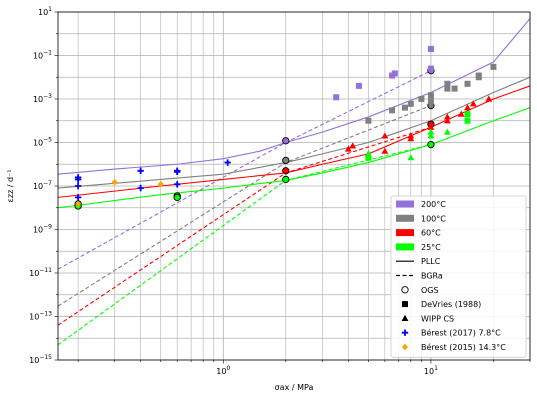 The height and width of the screenshot is (400, 537). I want to click on legend-label: DeVries (1988), so click(451, 304).